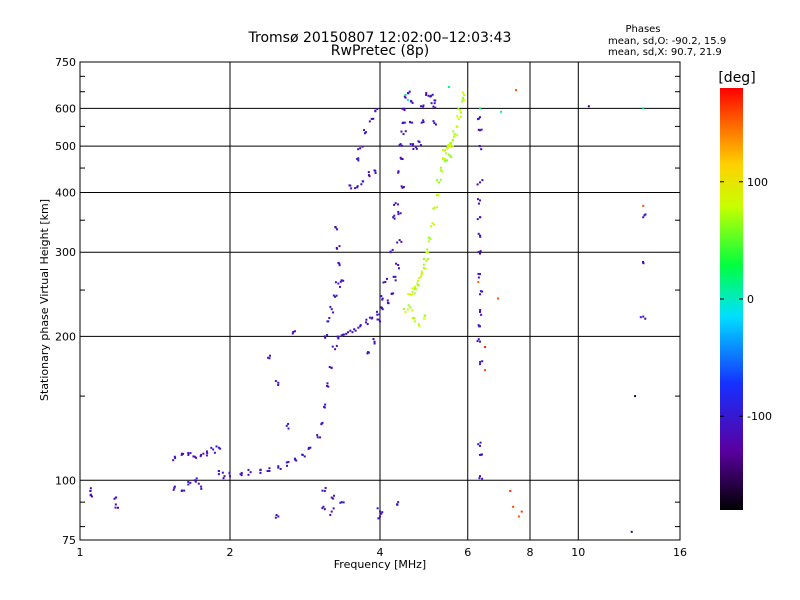 The height and width of the screenshot is (600, 800). I want to click on y-tick-label: 400, so click(65, 192).